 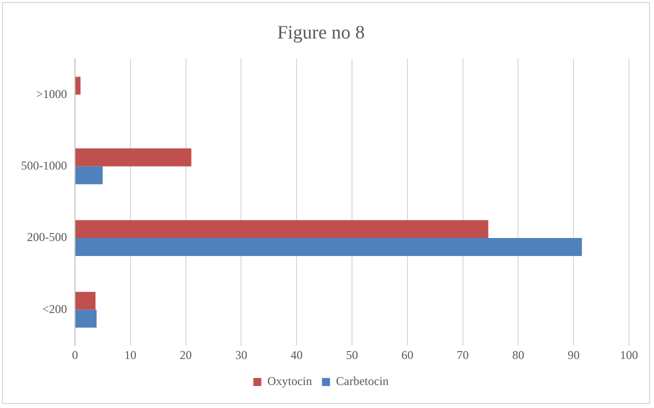 What do you see at coordinates (54, 309) in the screenshot?
I see `y-tick-label: <200` at bounding box center [54, 309].